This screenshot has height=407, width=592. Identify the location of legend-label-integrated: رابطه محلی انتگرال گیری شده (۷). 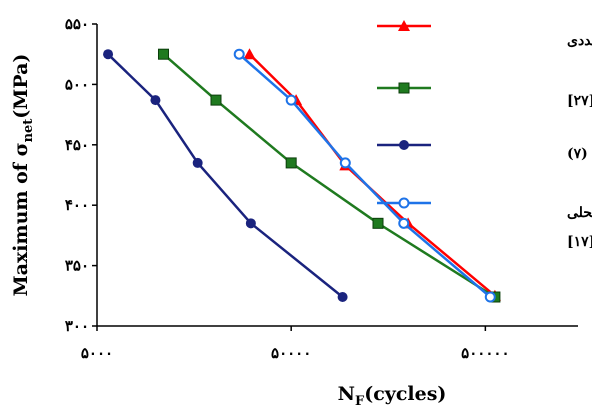
(579, 153).